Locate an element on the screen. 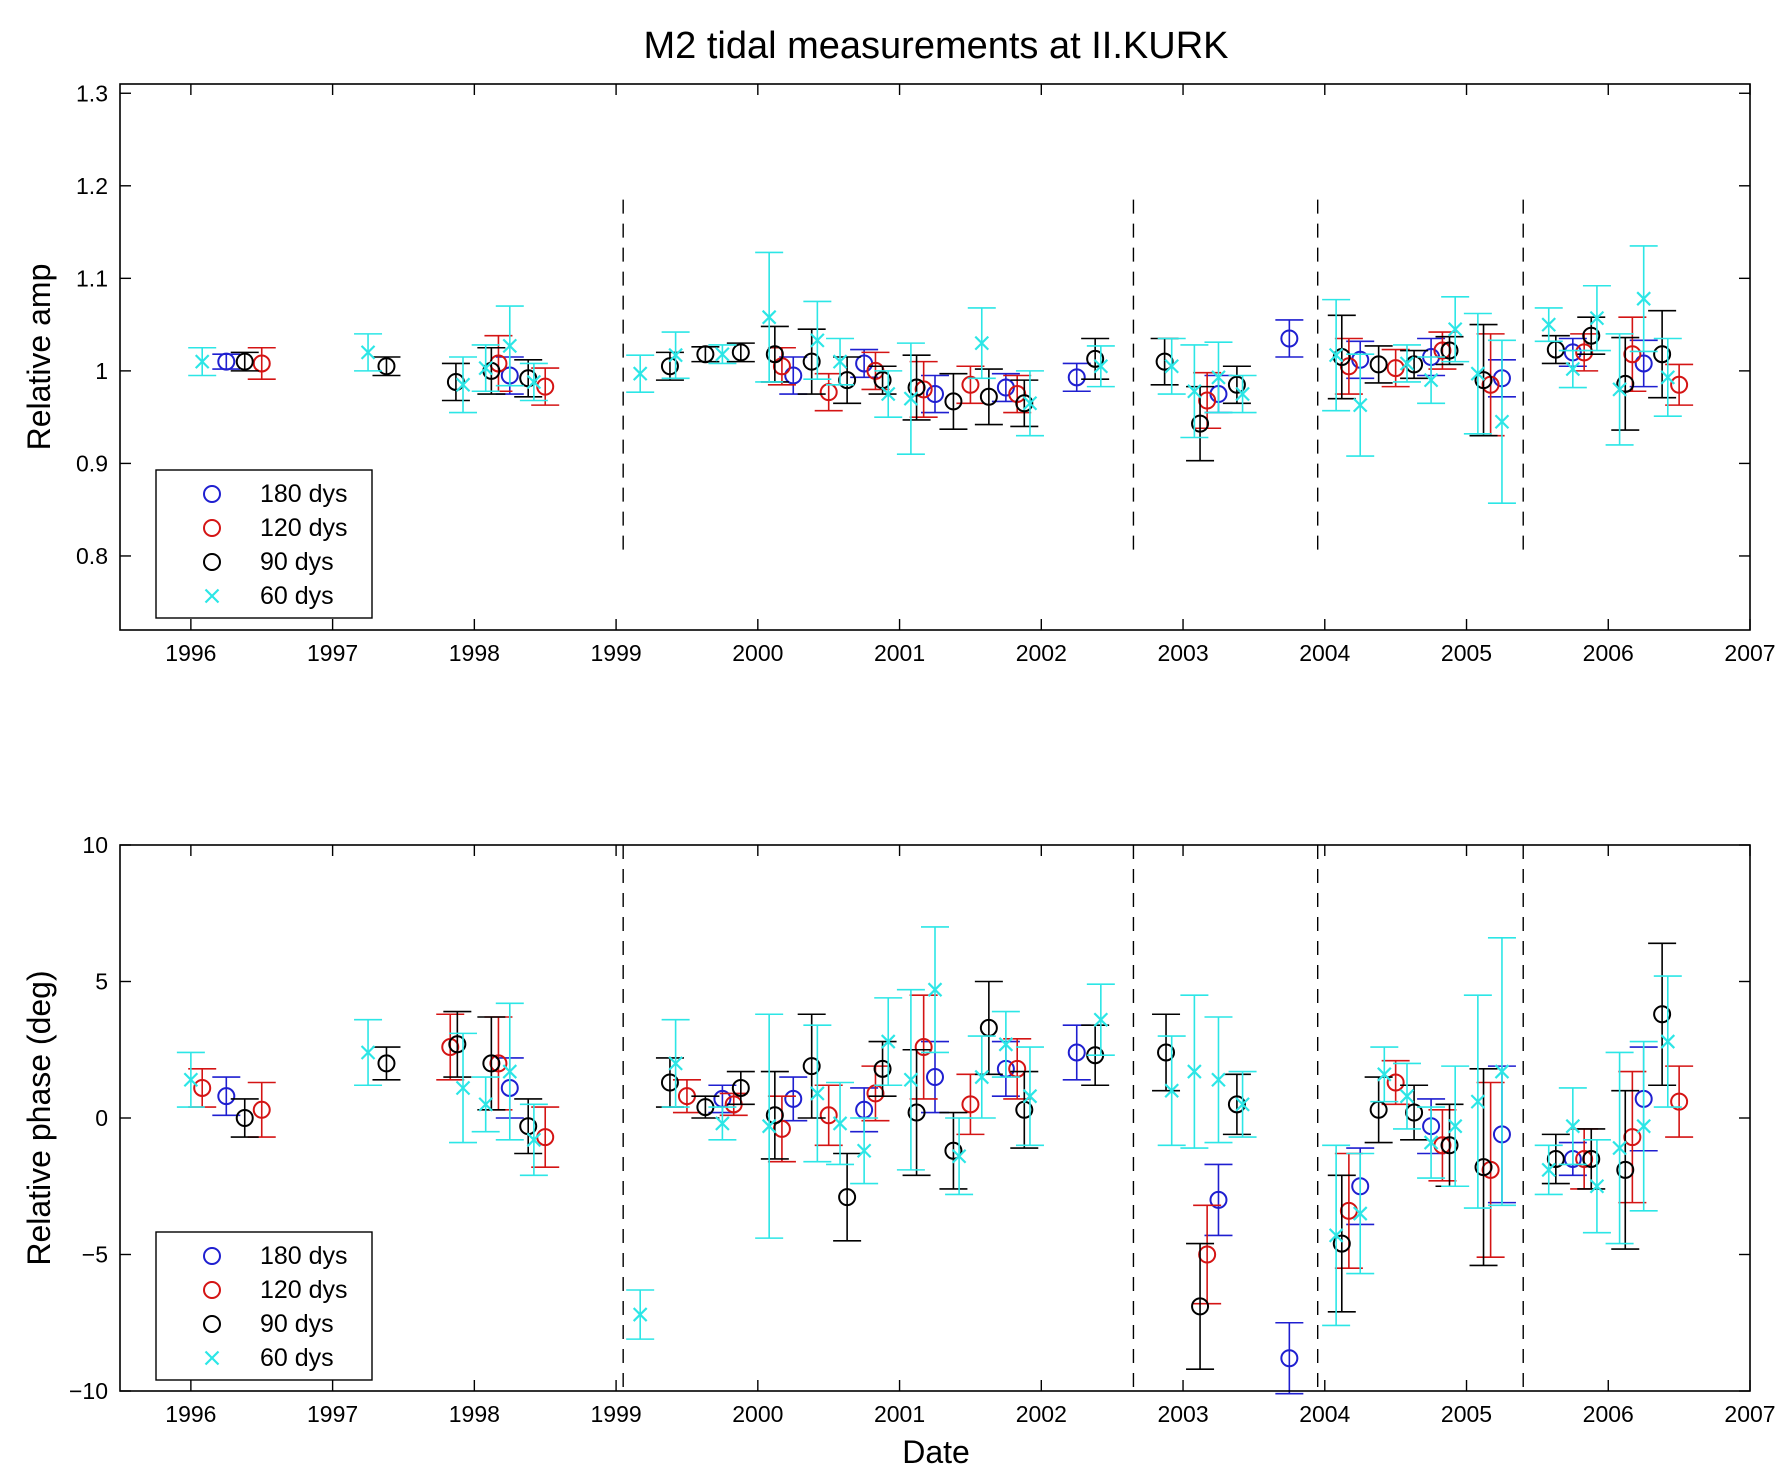  x-tick-label: 2007 is located at coordinates (1749, 653).